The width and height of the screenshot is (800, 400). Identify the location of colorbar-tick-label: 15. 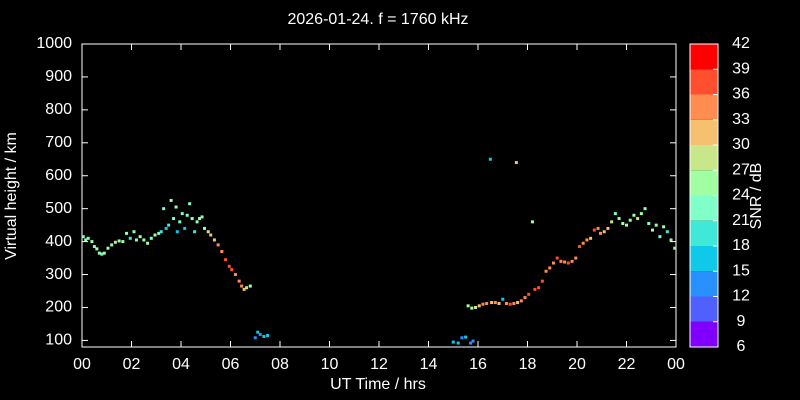
(741, 270).